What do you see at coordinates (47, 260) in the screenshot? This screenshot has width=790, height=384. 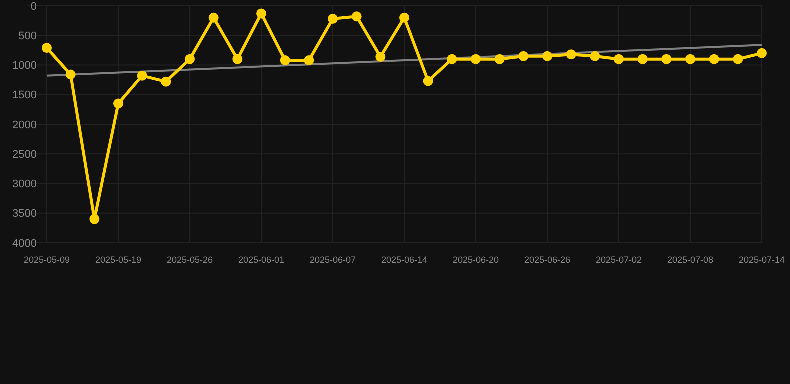 I see `x-tick-label: 2025-05-09` at bounding box center [47, 260].